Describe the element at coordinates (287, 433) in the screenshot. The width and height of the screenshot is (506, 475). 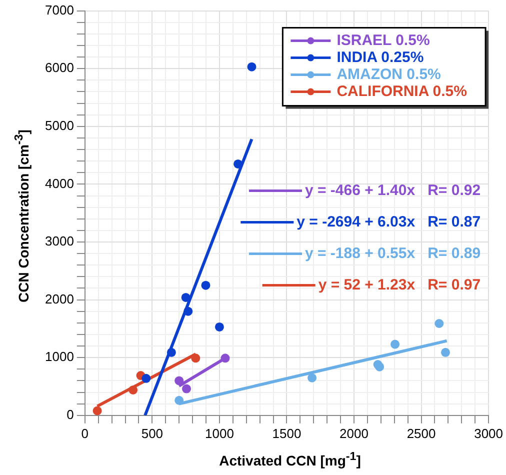
I see `x-tick-label: 1500` at that location.